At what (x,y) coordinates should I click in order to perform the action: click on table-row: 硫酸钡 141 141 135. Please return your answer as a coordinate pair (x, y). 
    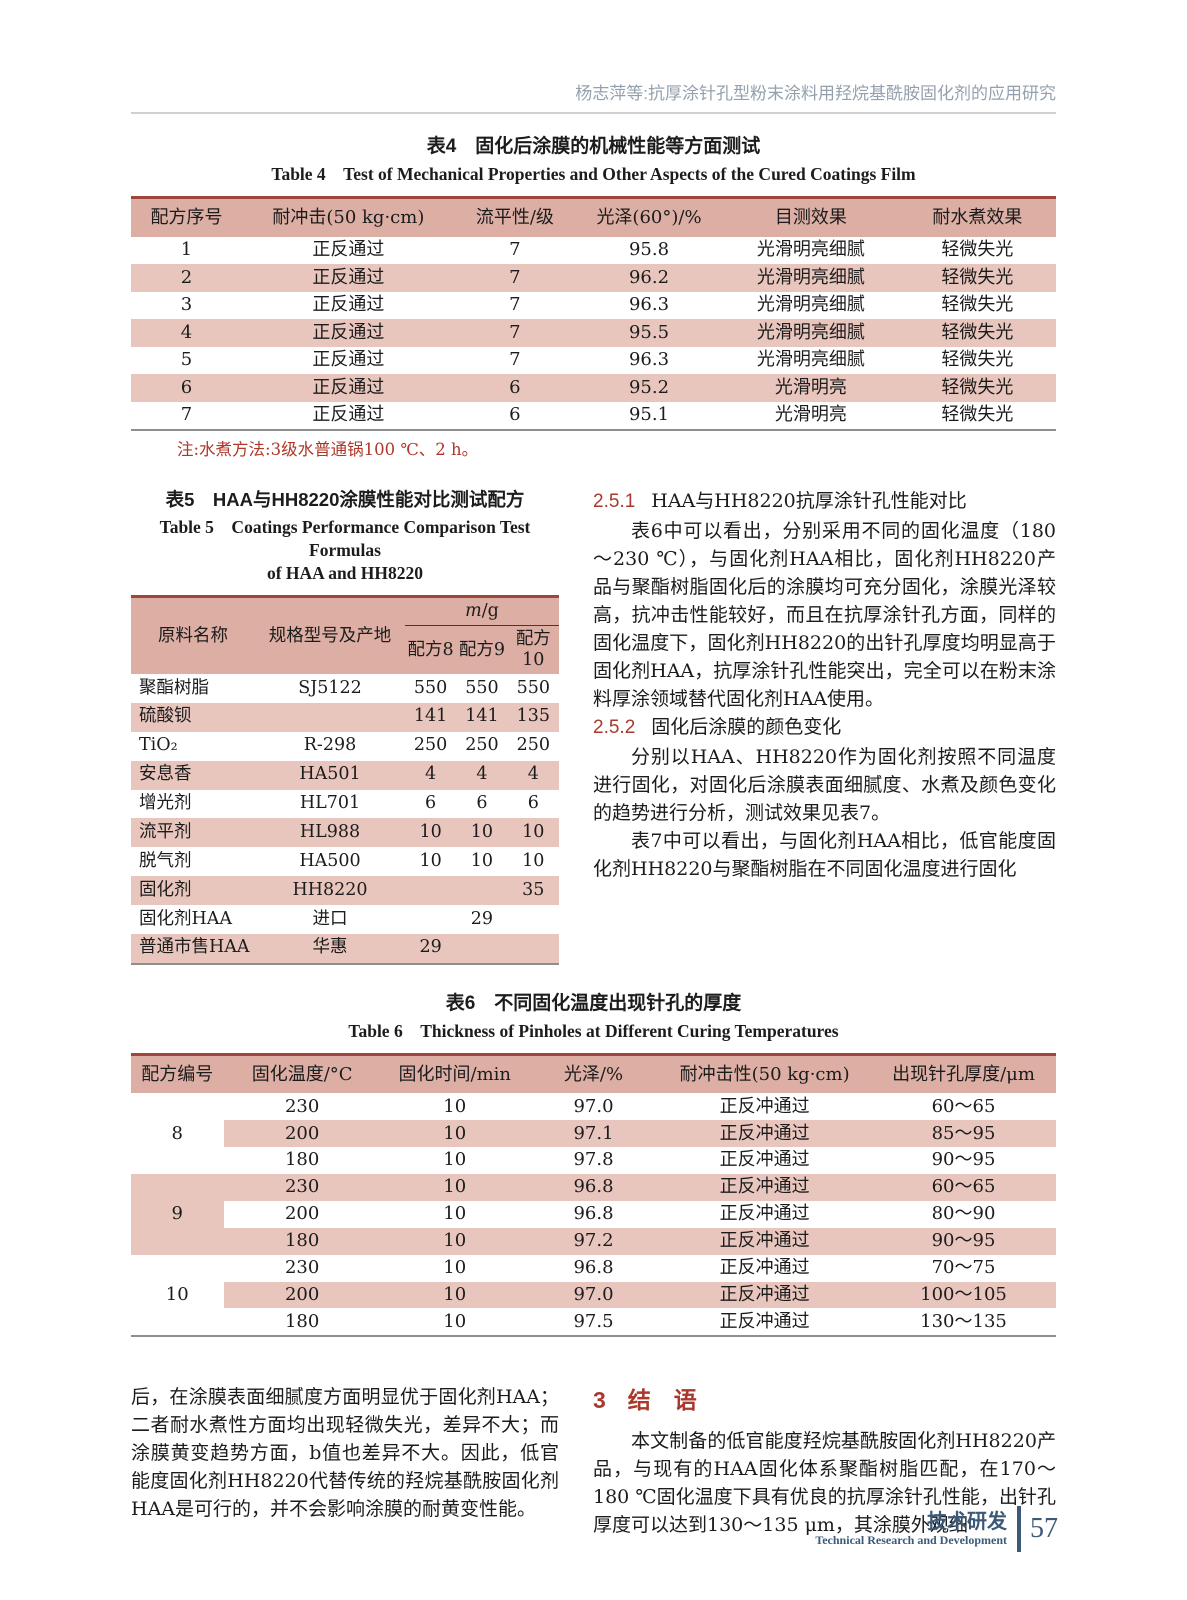
    Looking at the image, I should click on (345, 717).